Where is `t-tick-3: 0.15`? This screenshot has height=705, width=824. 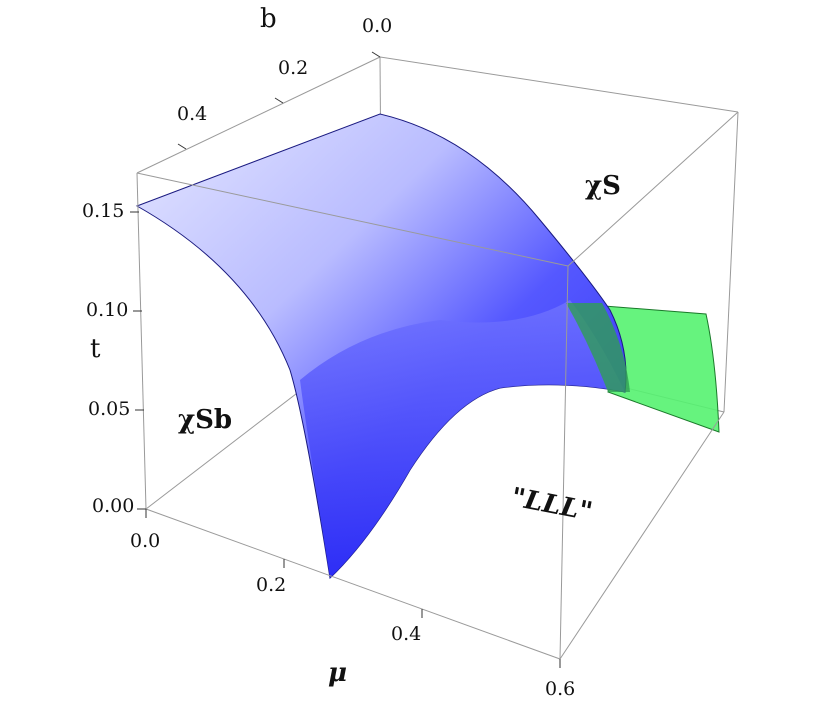
t-tick-3: 0.15 is located at coordinates (103, 211).